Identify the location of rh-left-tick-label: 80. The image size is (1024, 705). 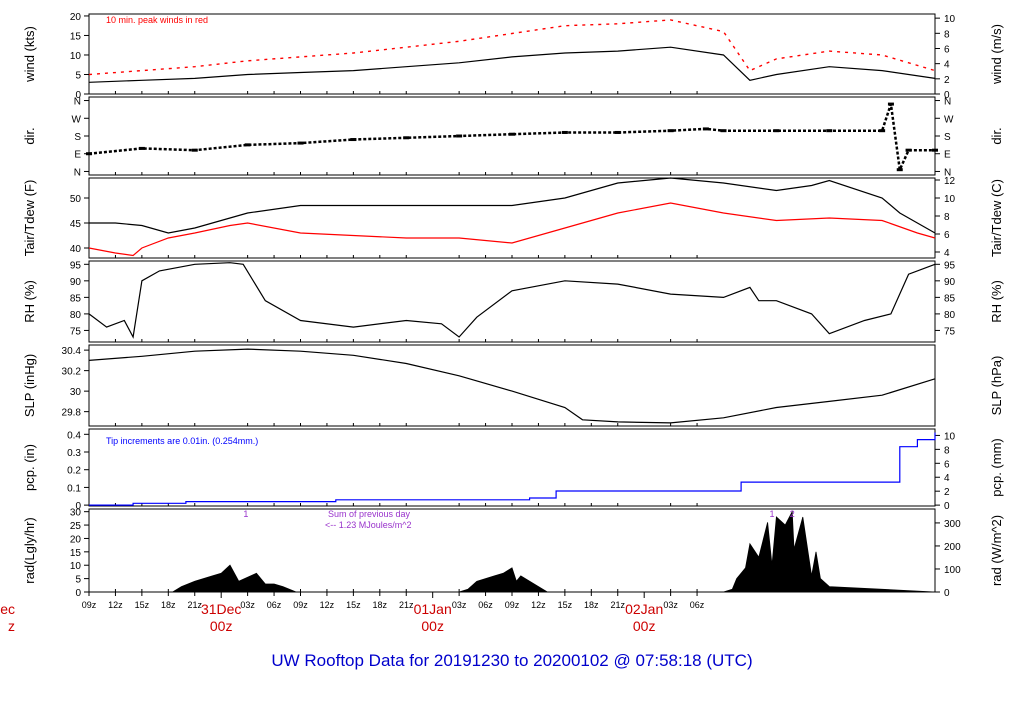
(76, 315).